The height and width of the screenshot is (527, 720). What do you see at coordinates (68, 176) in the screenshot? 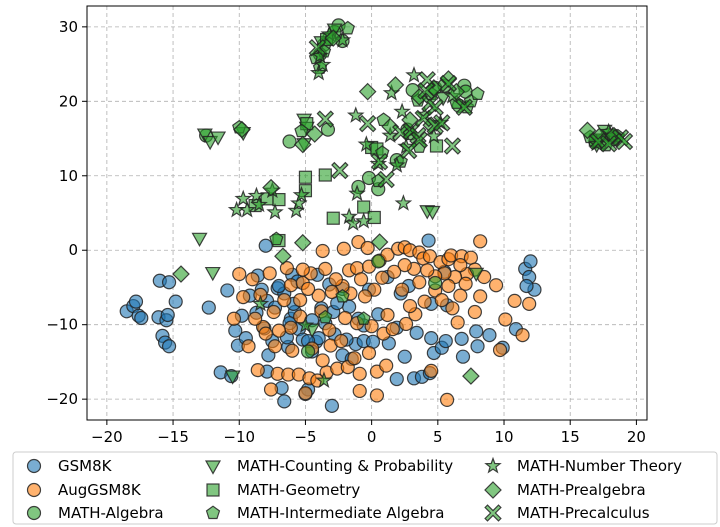
I see `y-tick-label: 10` at bounding box center [68, 176].